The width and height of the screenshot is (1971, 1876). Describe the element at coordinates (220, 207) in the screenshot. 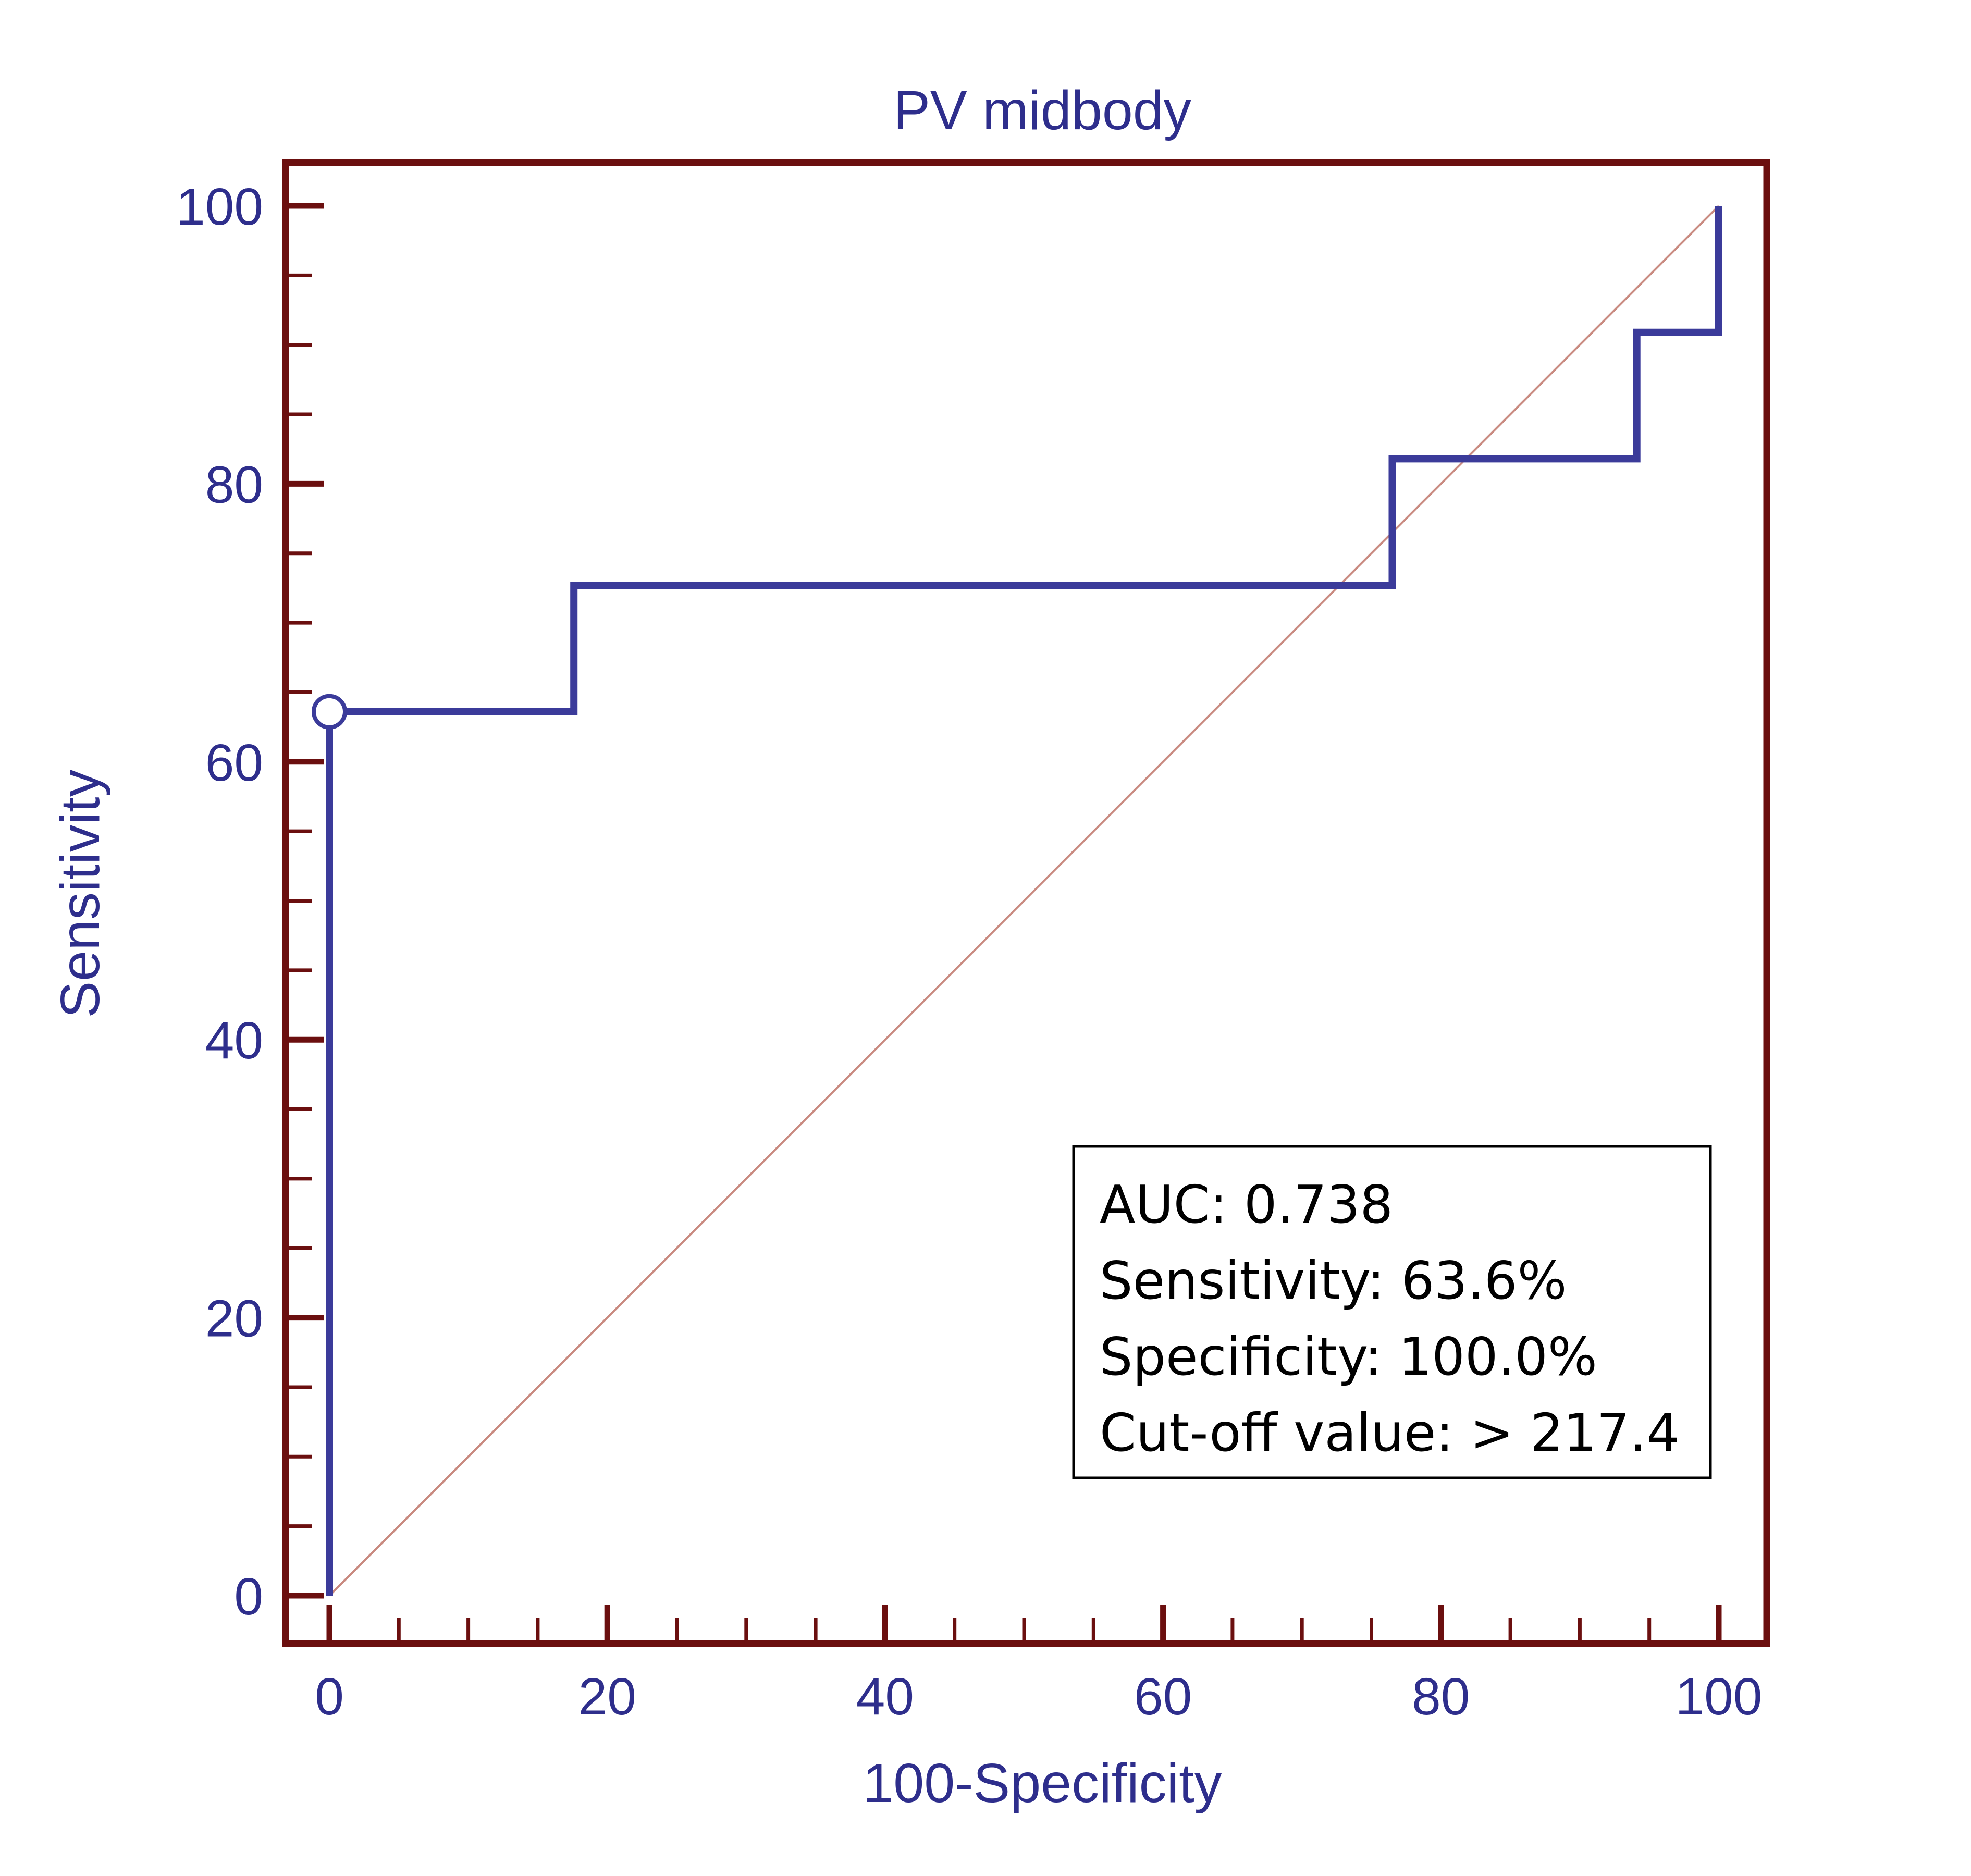

I see `y-tick-label: 100` at that location.